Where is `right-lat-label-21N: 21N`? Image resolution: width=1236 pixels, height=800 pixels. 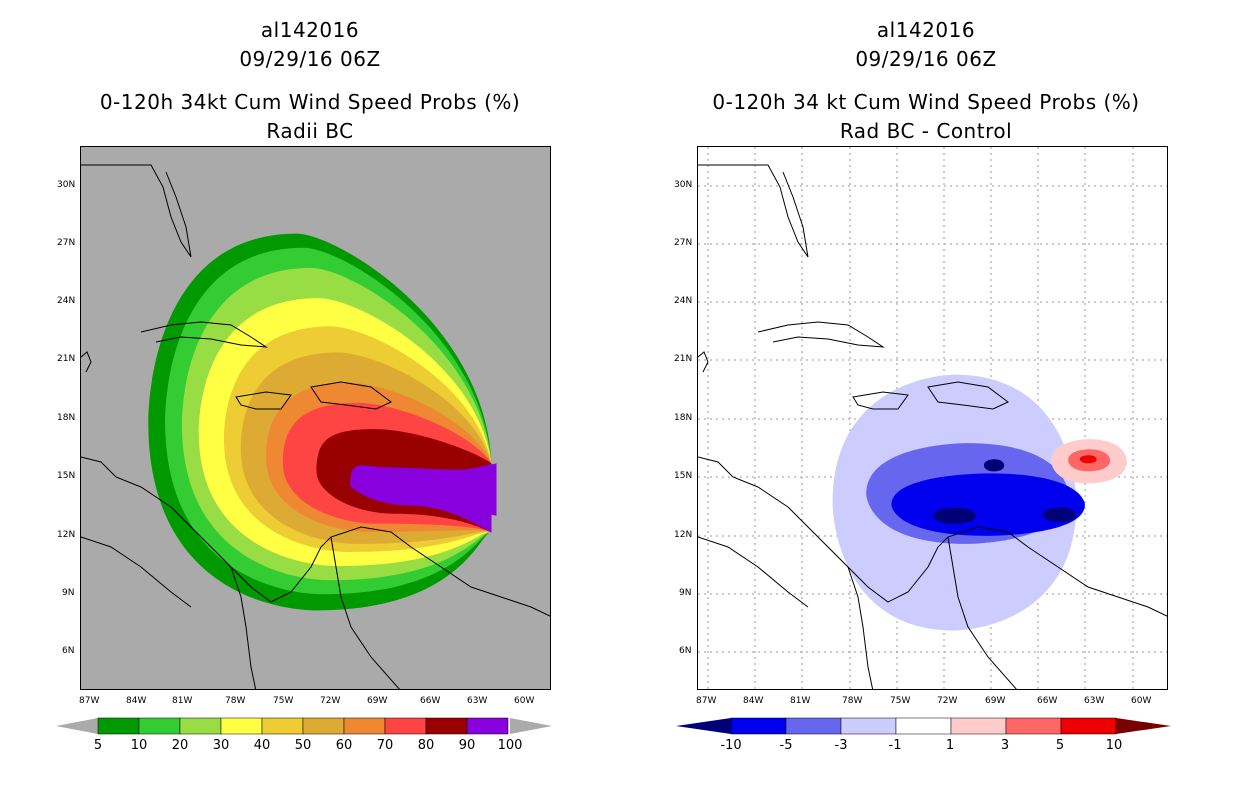 right-lat-label-21N: 21N is located at coordinates (683, 359).